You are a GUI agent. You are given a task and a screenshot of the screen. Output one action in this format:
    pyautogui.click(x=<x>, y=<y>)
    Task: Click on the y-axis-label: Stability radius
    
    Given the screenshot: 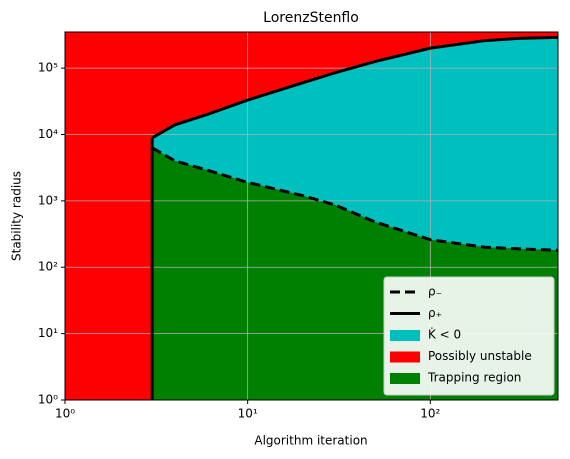 What is the action you would take?
    pyautogui.click(x=17, y=216)
    